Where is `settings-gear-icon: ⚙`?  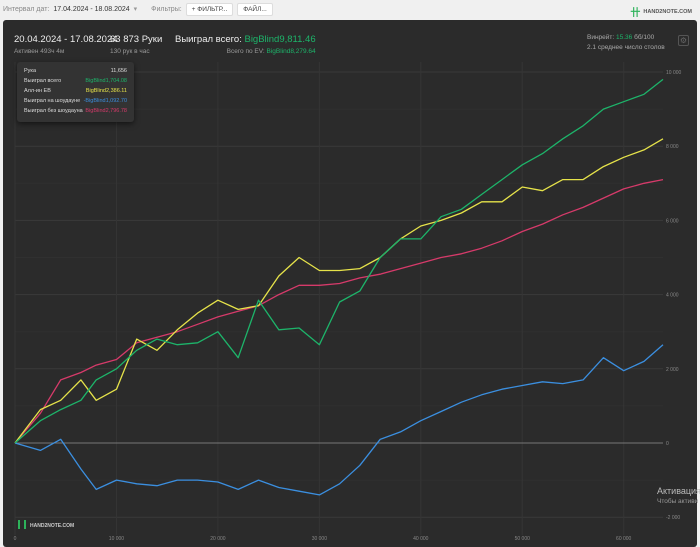
settings-gear-icon: ⚙ is located at coordinates (683, 40).